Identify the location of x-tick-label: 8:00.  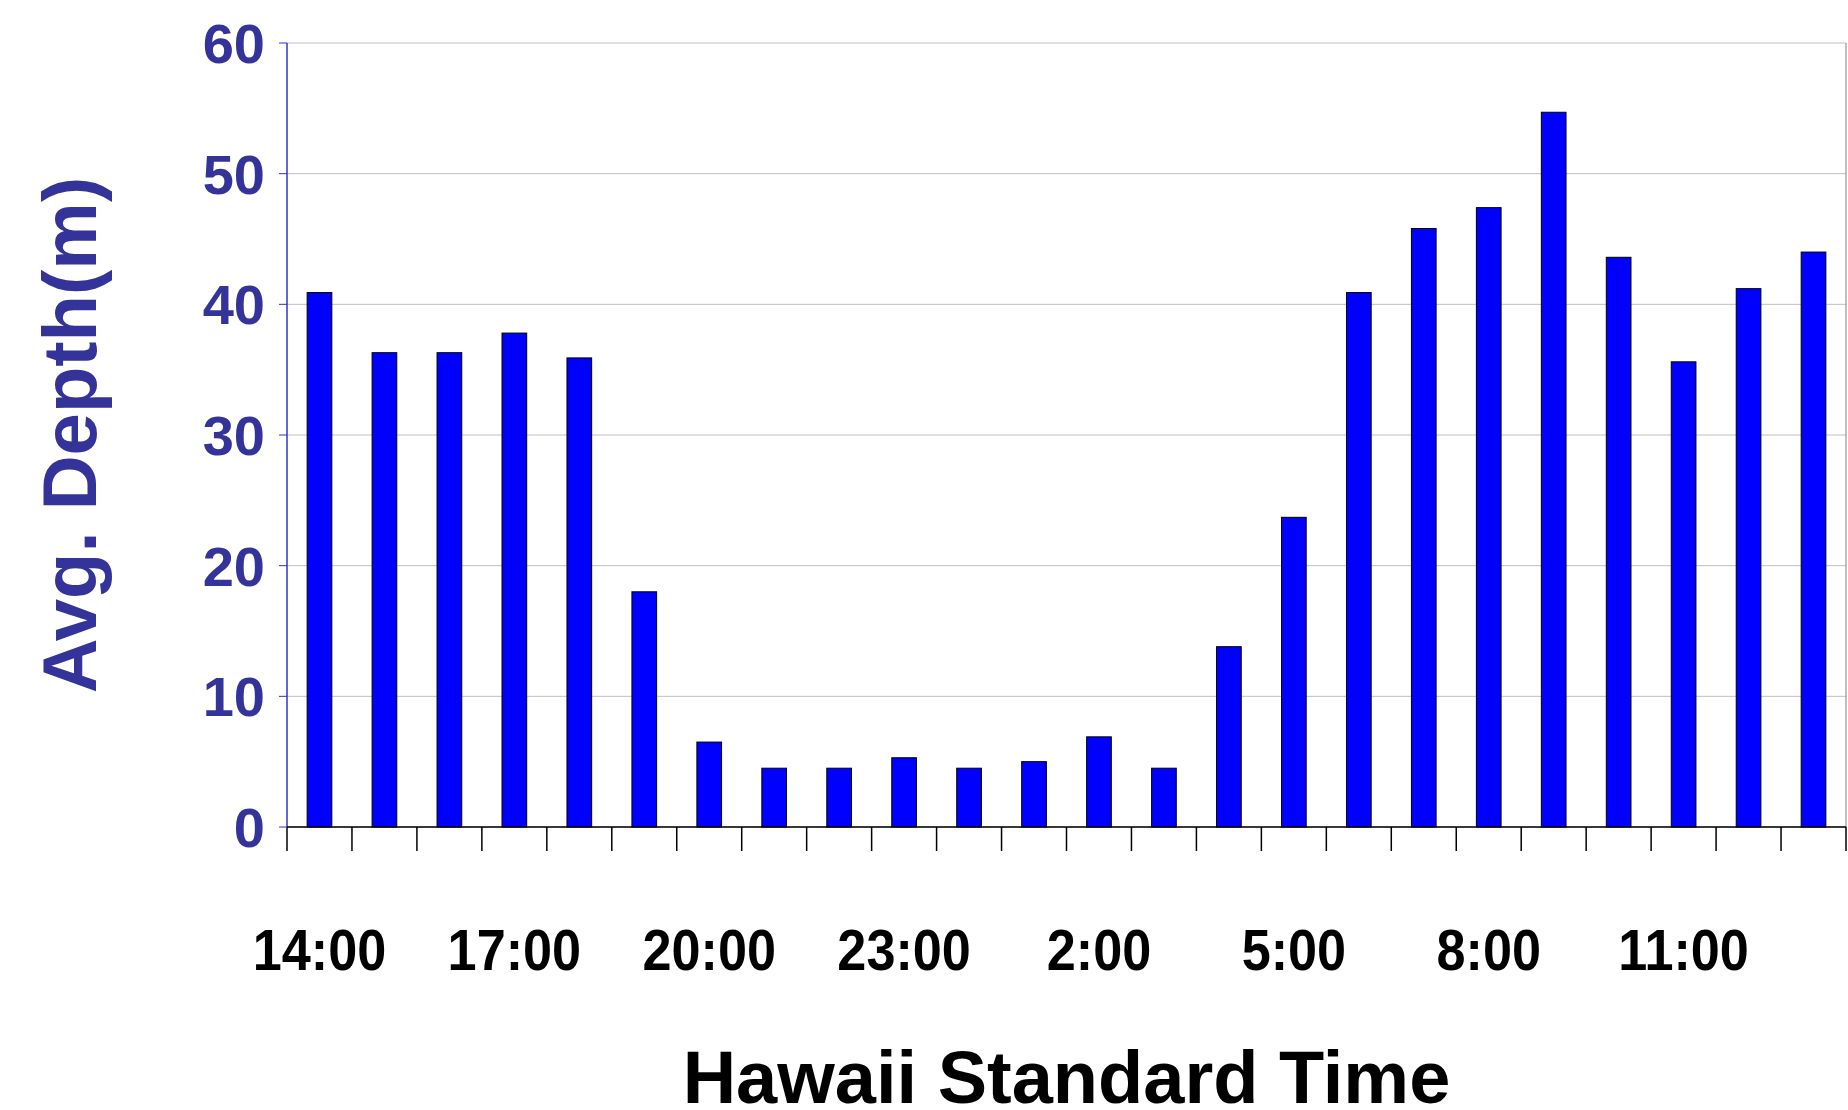
(1488, 950).